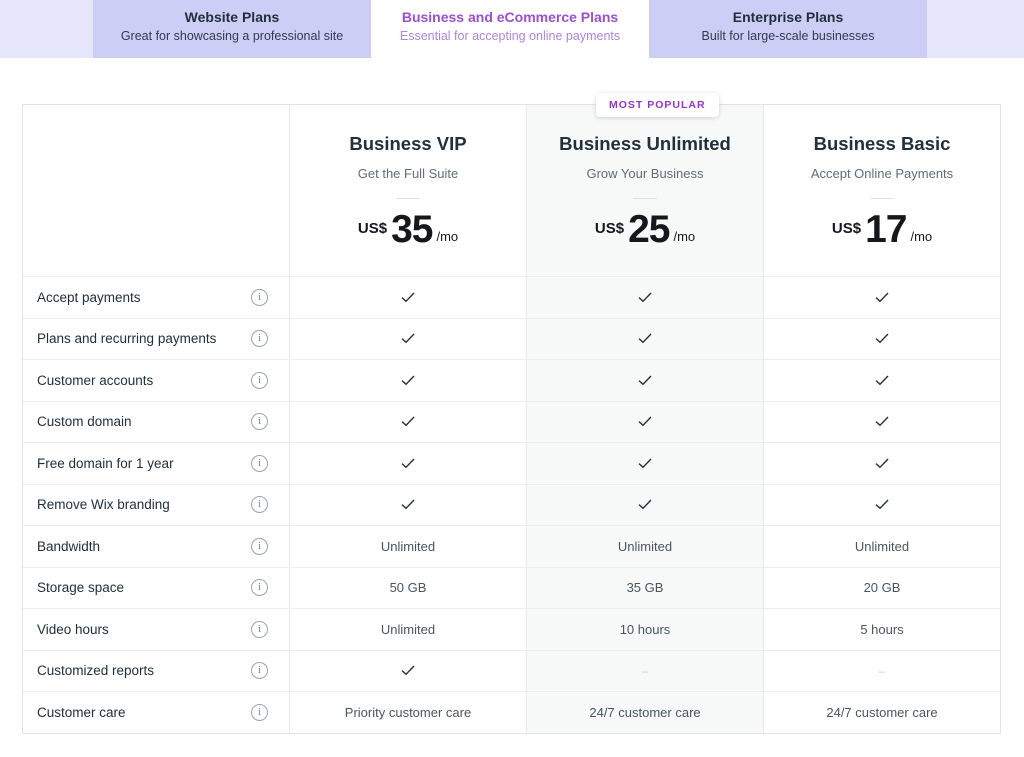 The image size is (1024, 757). Describe the element at coordinates (156, 463) in the screenshot. I see `feature-label-cell: Free domain for 1 year i` at that location.